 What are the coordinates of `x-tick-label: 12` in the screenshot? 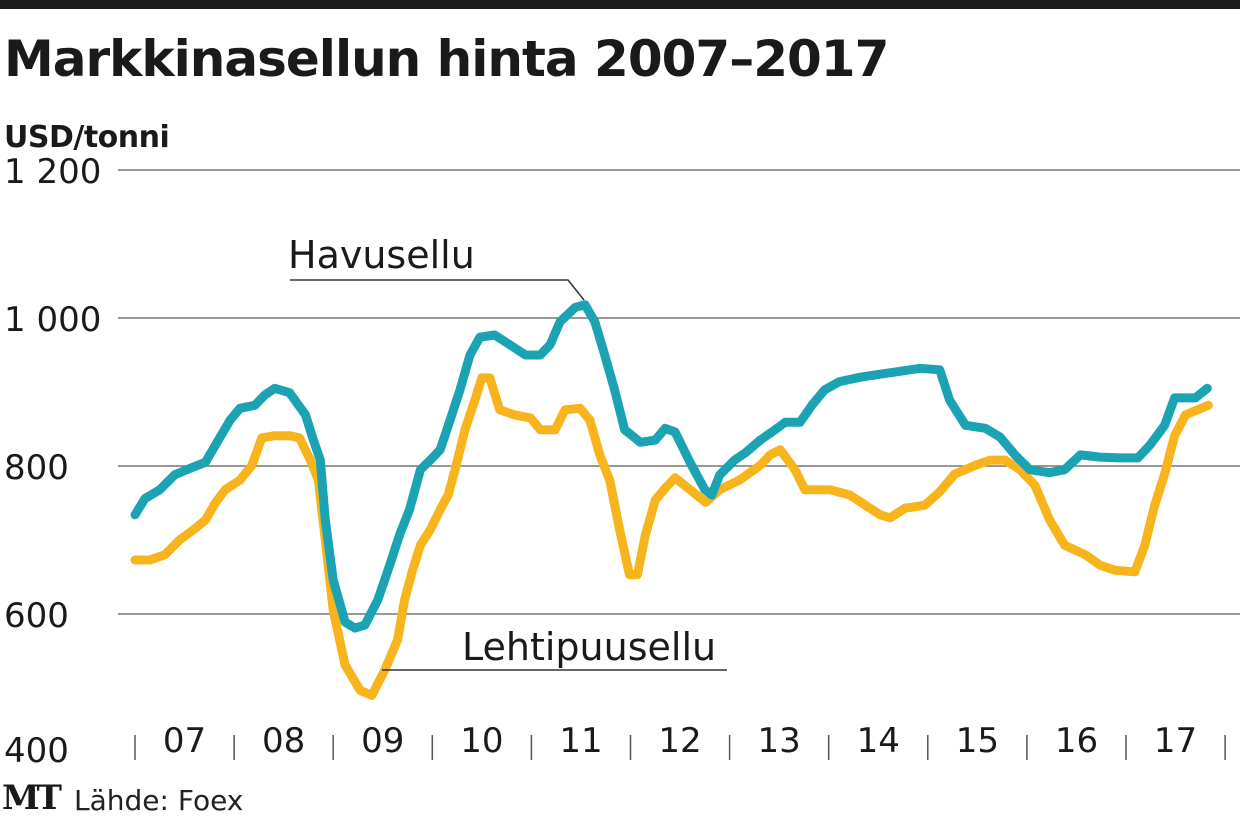 It's located at (679, 741).